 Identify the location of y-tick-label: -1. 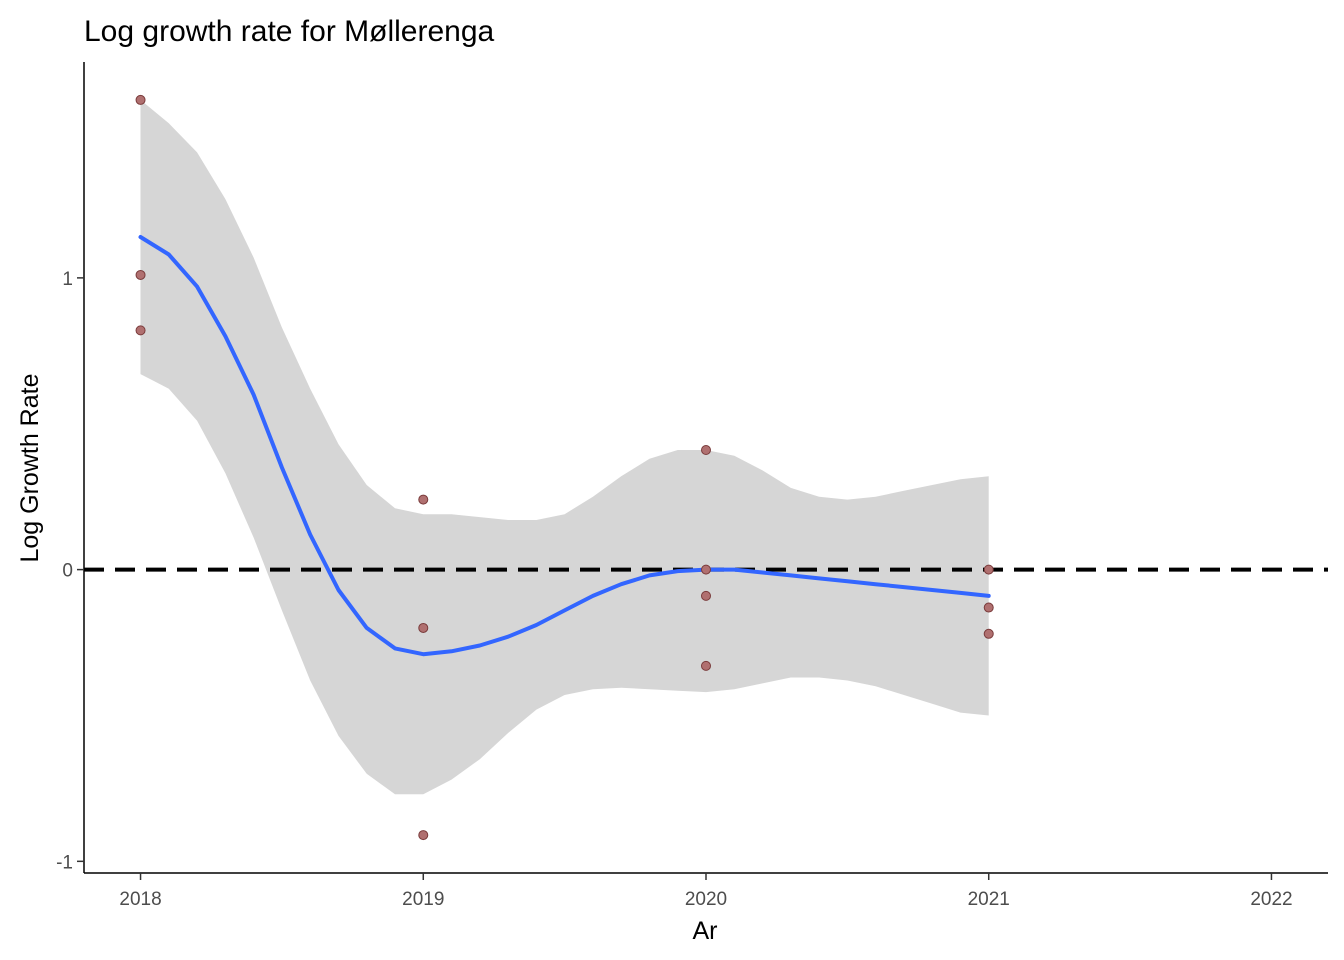
(64, 862).